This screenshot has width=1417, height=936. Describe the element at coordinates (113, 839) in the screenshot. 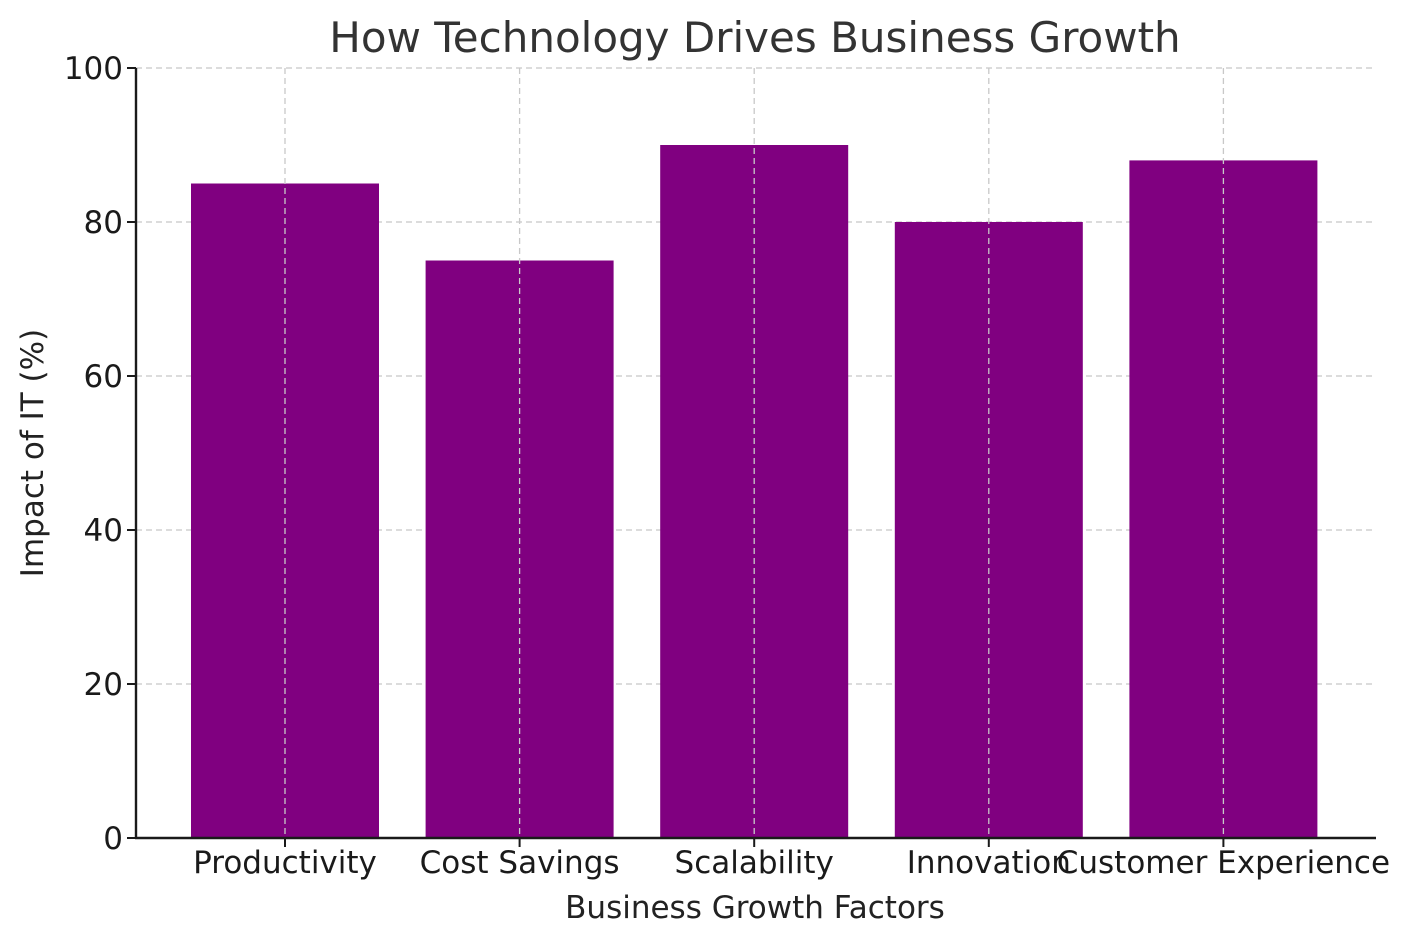

I see `y-tick-label: 0` at that location.